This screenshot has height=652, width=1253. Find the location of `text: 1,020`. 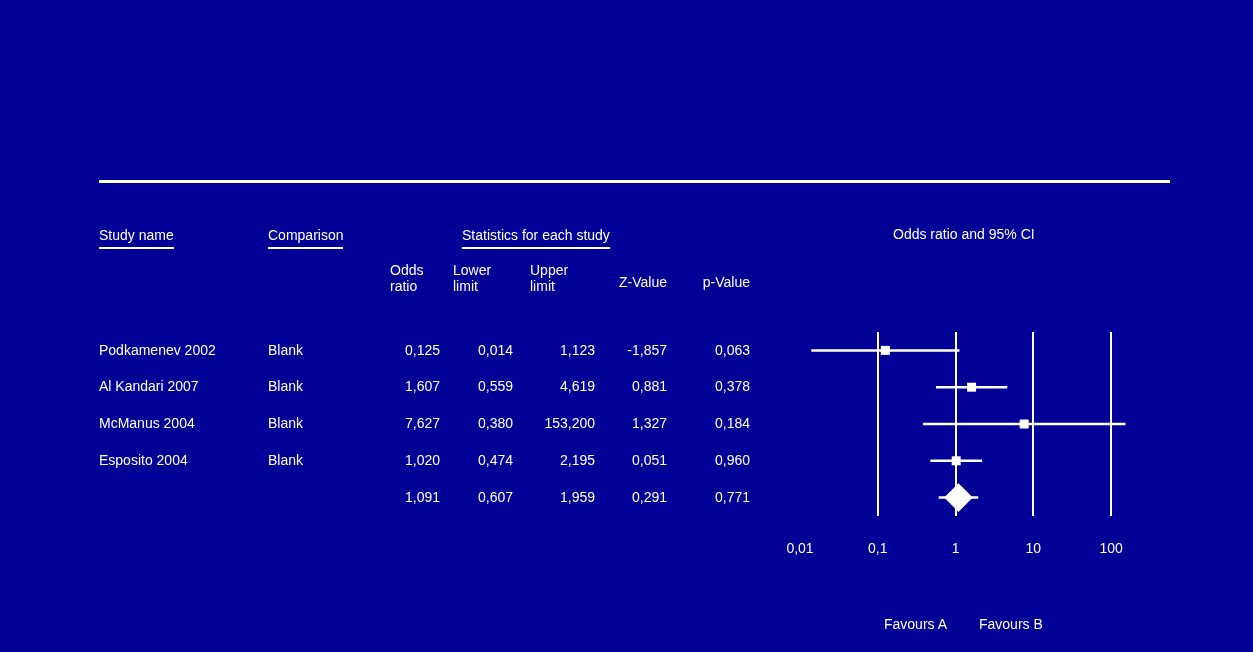

text: 1,020 is located at coordinates (422, 460).